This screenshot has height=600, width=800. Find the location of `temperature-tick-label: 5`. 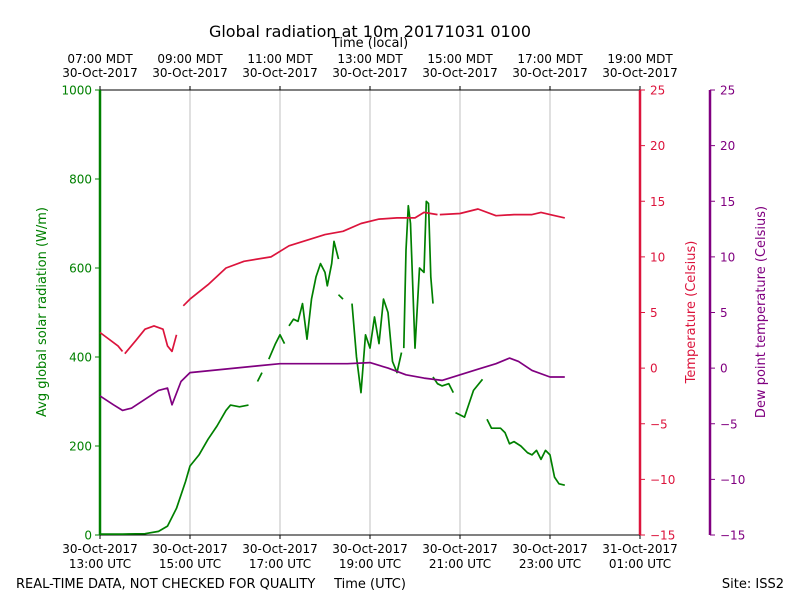

temperature-tick-label: 5 is located at coordinates (654, 313).